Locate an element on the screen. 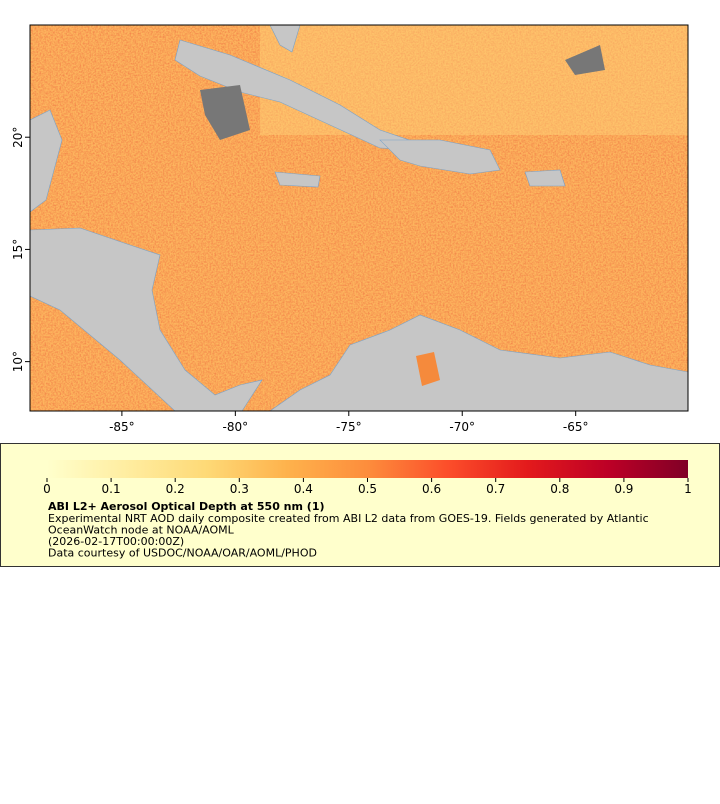 The image size is (720, 804). colorbar-tick-label: 0.8 is located at coordinates (559, 489).